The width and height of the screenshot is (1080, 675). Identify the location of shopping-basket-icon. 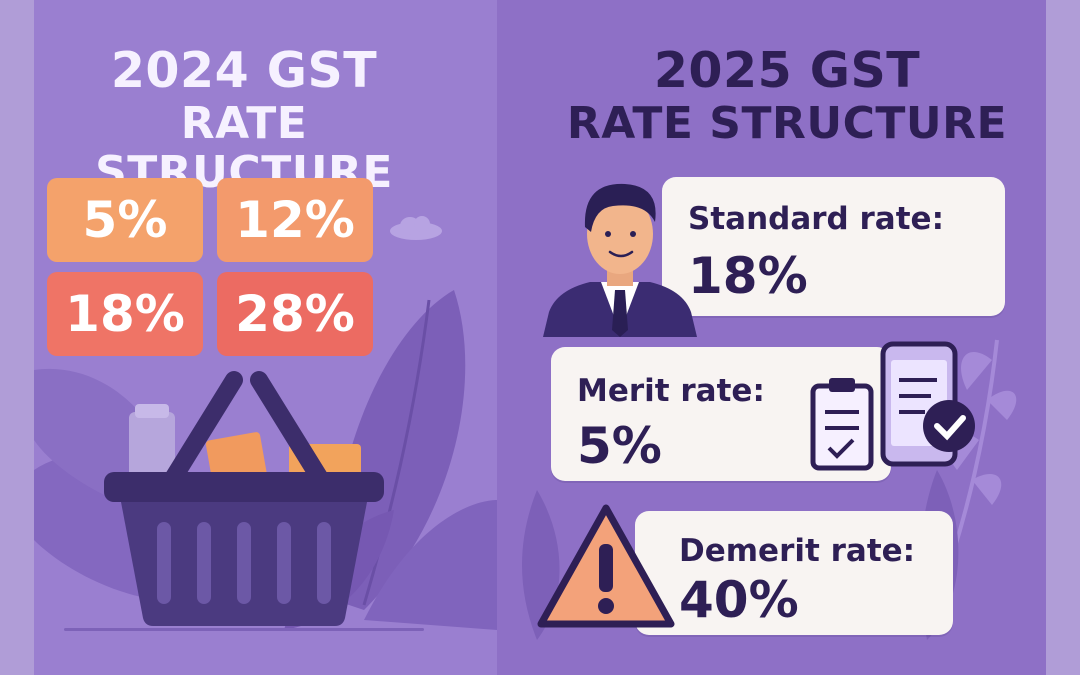
(244, 498).